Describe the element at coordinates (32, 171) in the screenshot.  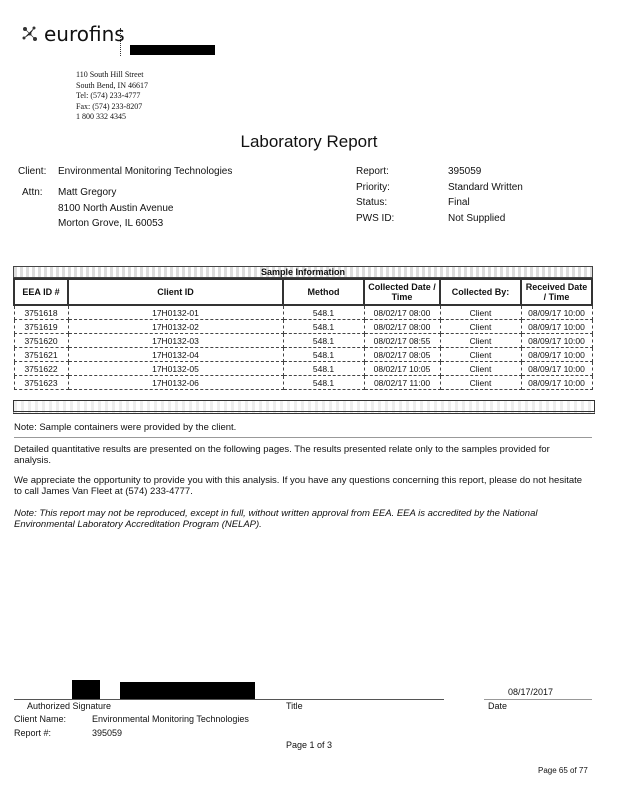
I see `client-label: Client:` at that location.